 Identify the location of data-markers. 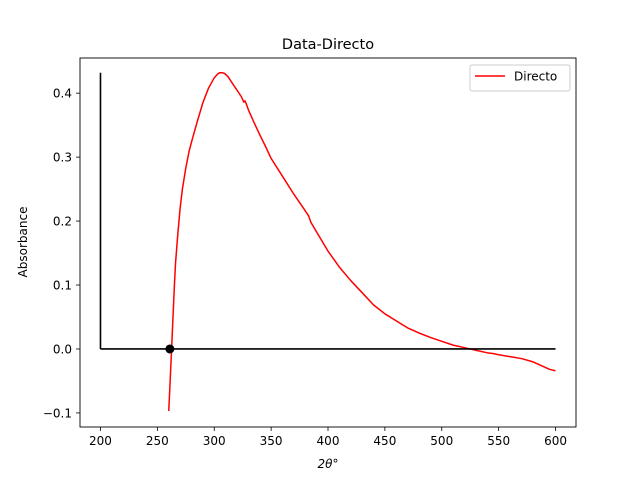
(170, 349).